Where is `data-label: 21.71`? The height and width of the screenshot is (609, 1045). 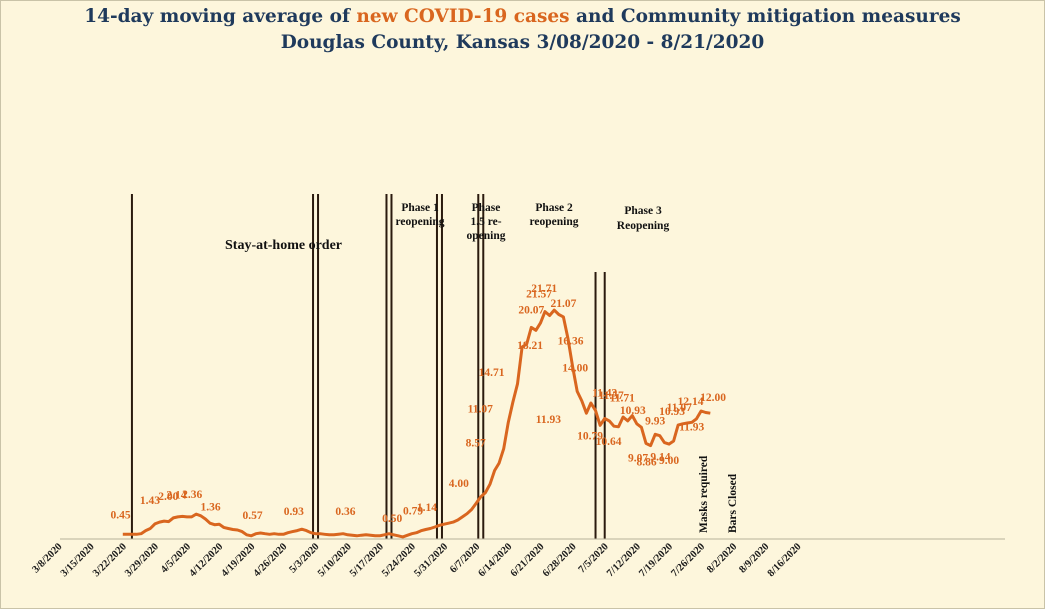 data-label: 21.71 is located at coordinates (544, 289).